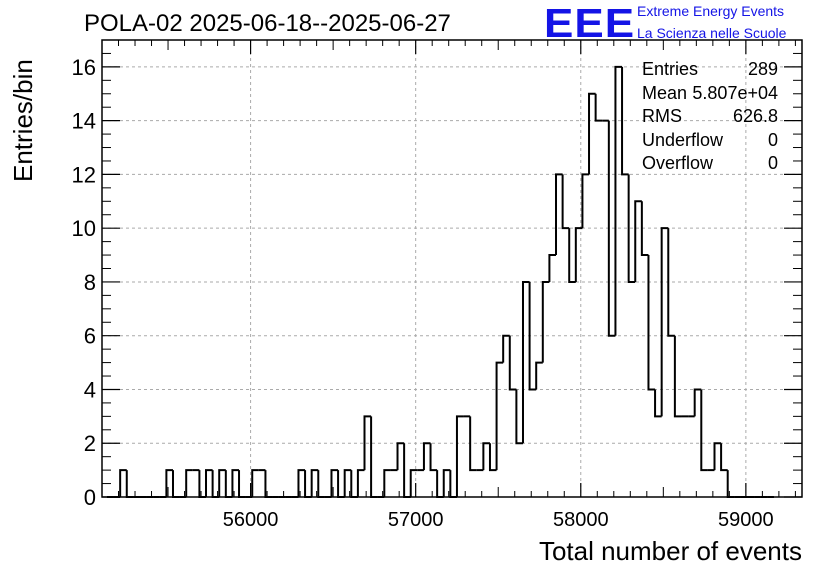 This screenshot has height=572, width=836. Describe the element at coordinates (90, 443) in the screenshot. I see `y-tick-label: 2` at that location.